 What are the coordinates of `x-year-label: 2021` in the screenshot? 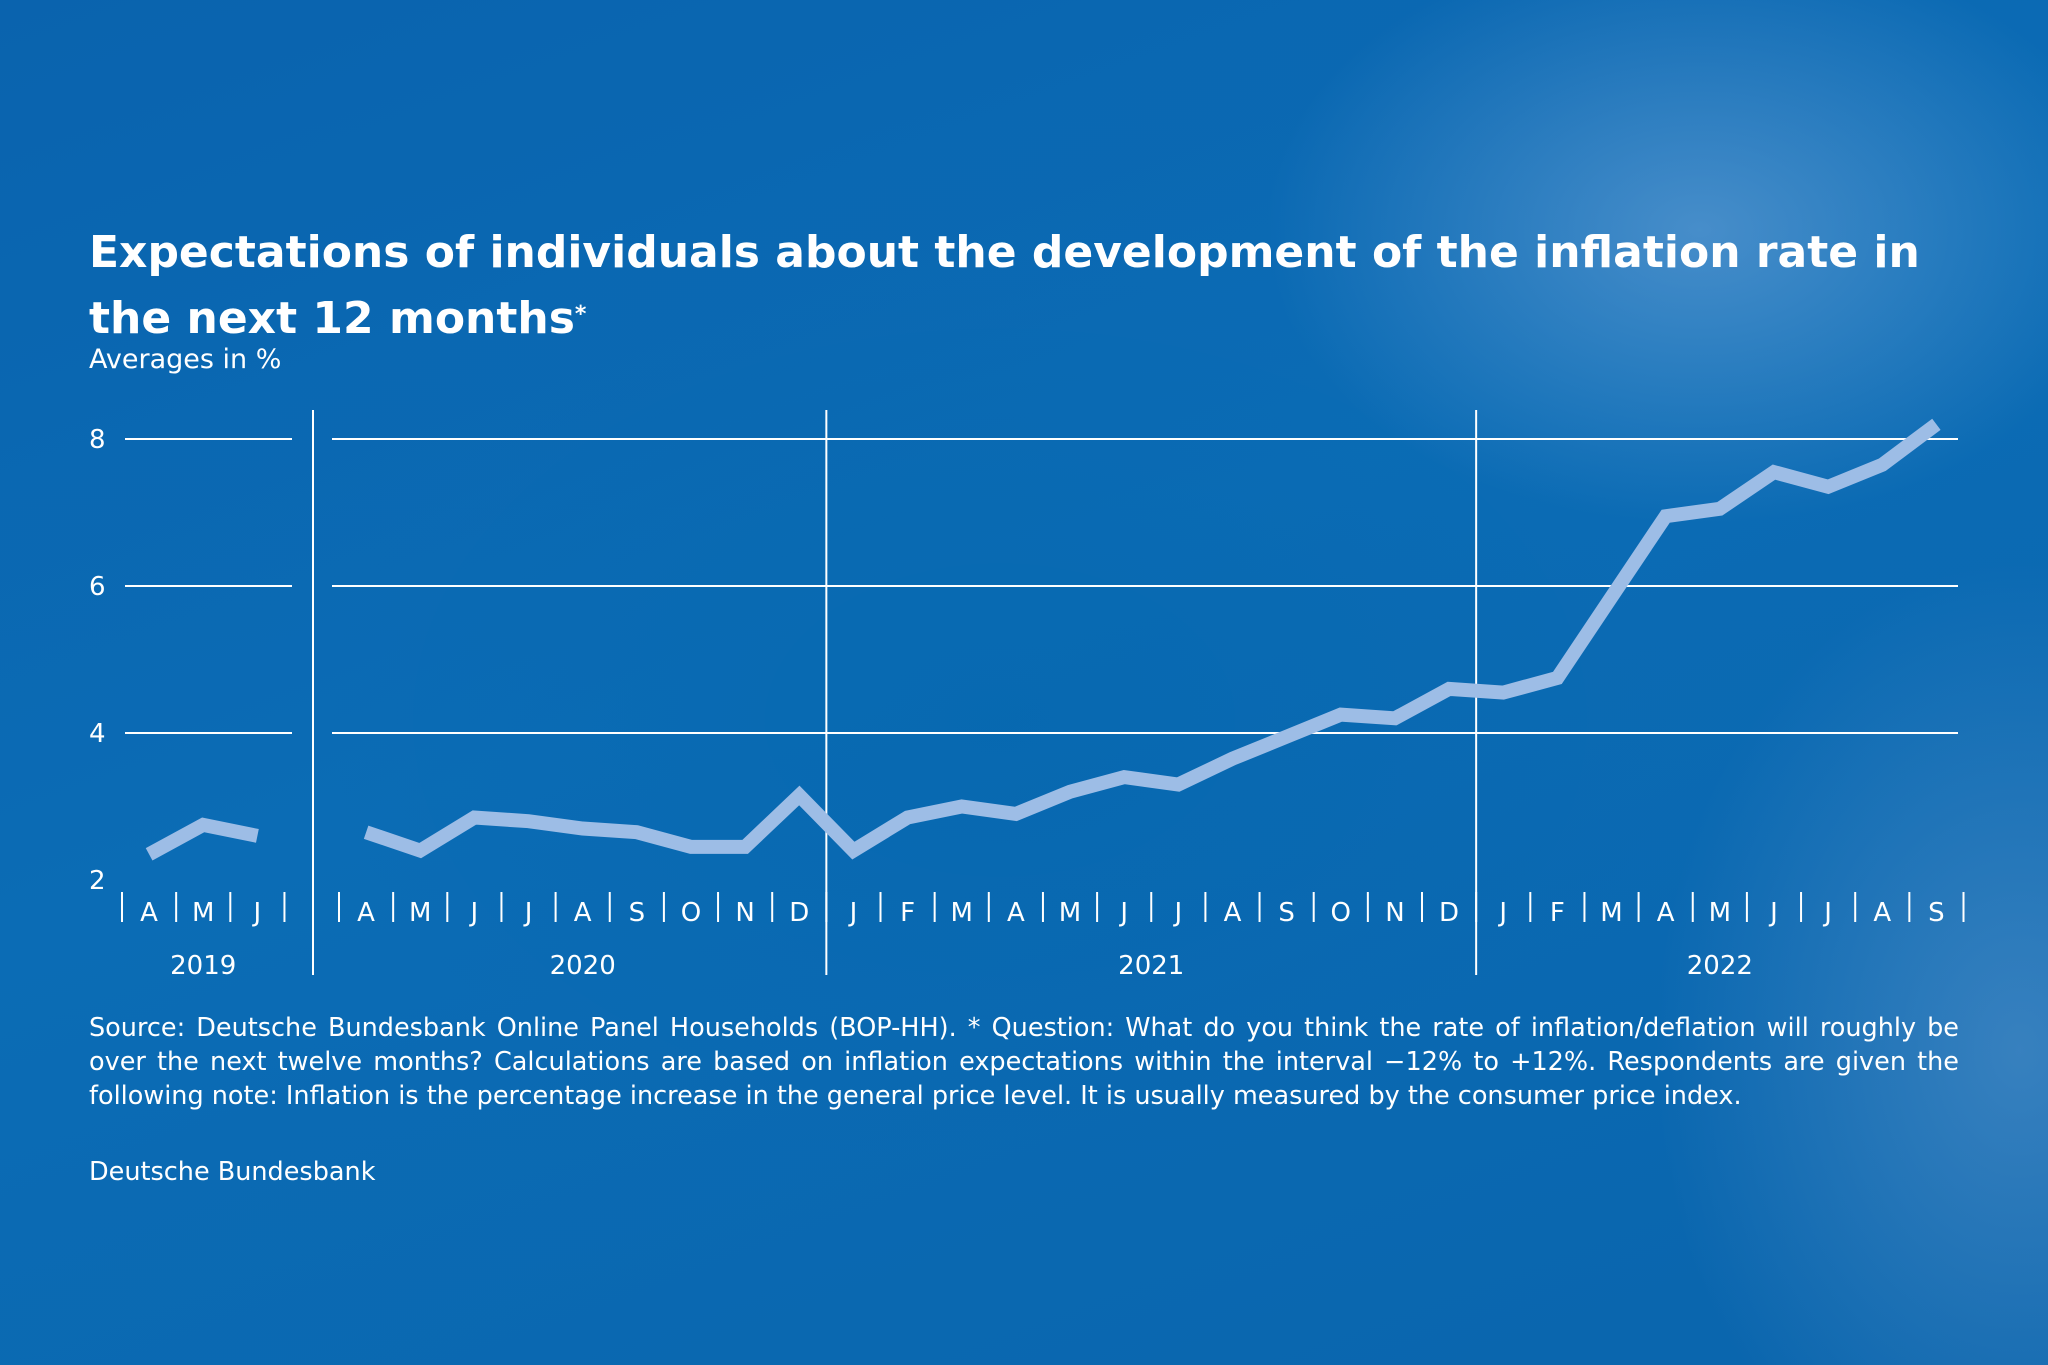 It's located at (1151, 966).